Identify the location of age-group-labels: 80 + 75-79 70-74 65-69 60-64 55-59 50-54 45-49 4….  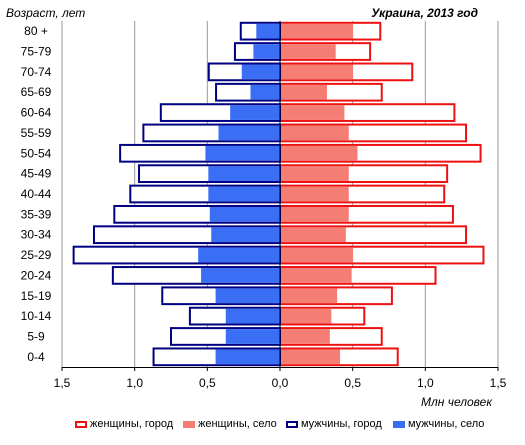
(36, 194).